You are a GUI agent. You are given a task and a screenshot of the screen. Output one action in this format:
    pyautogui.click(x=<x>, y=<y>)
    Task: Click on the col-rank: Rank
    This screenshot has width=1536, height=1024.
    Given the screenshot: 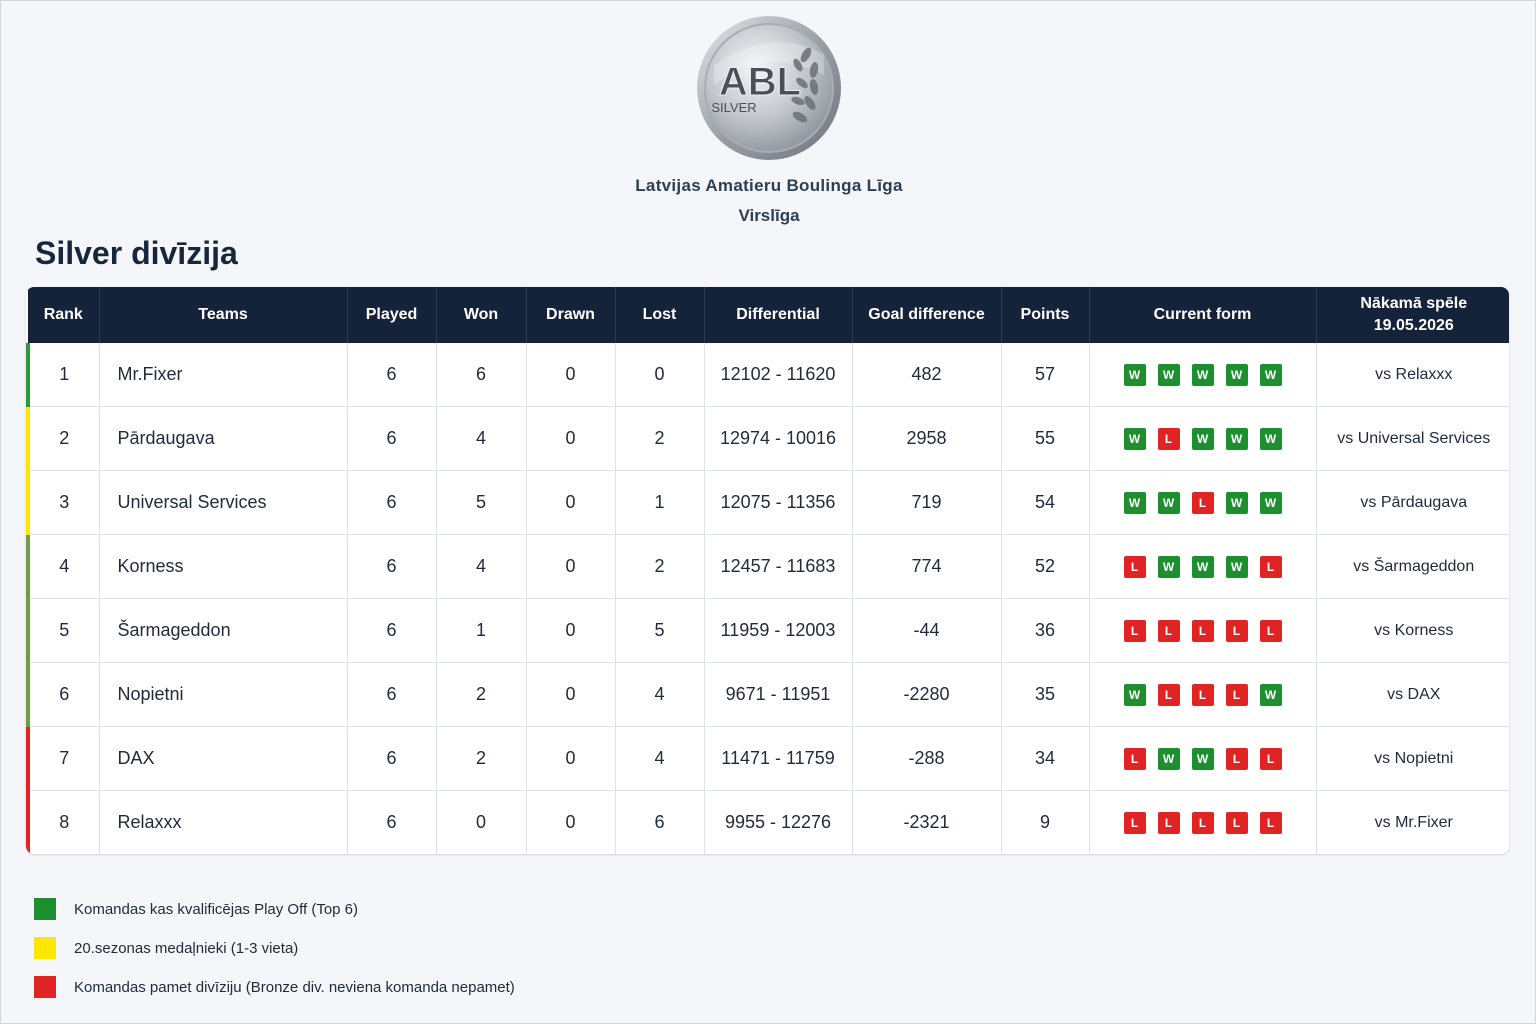 What is the action you would take?
    pyautogui.click(x=64, y=315)
    